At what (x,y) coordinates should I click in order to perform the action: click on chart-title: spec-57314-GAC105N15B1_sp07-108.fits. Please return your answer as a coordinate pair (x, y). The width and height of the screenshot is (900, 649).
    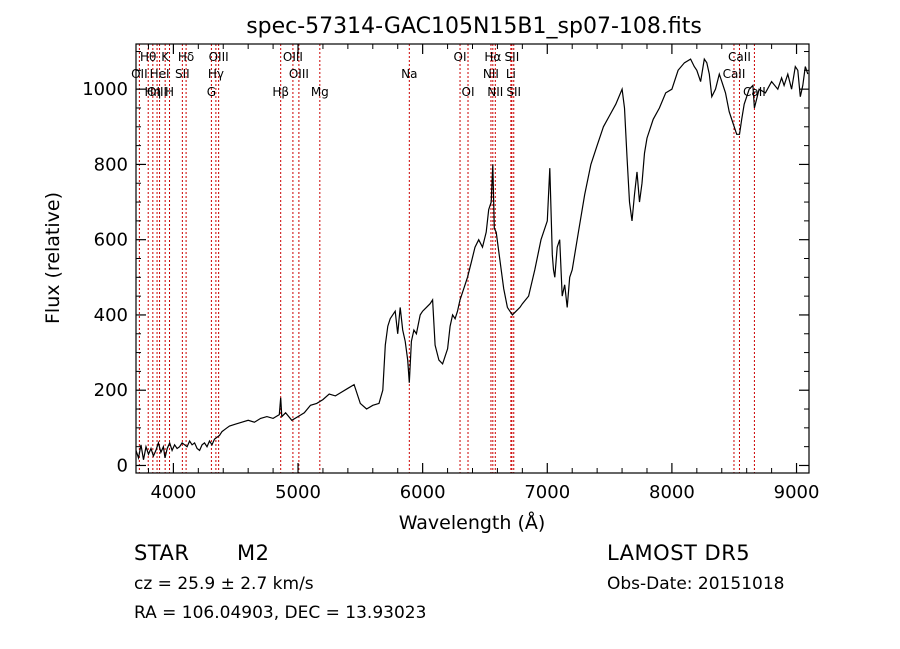
    Looking at the image, I should click on (474, 26).